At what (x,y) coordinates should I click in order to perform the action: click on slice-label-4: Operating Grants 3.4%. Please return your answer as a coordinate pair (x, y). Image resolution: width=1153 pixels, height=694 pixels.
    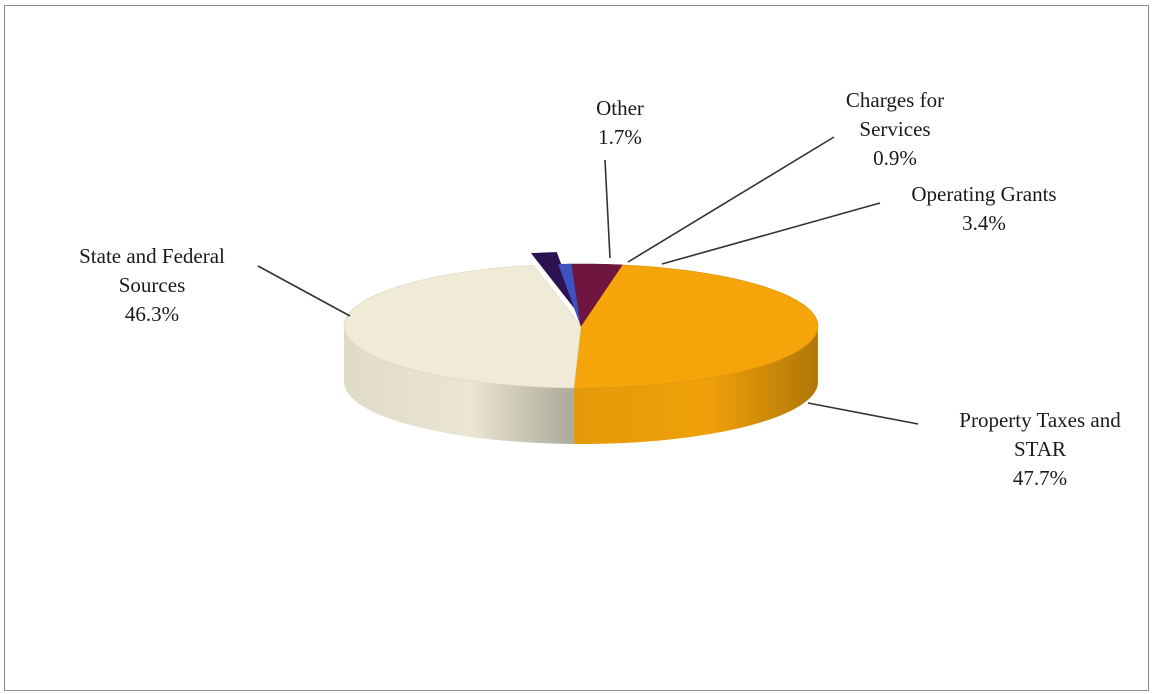
    Looking at the image, I should click on (983, 208).